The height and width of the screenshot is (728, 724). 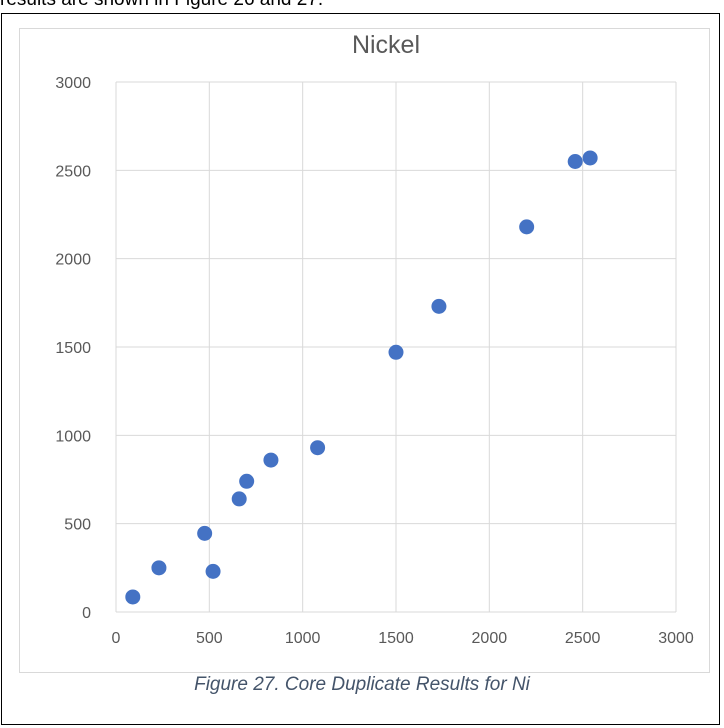 I want to click on y-axis-ticks: 0 500 1000 1500 2000 2500 3000, so click(x=73, y=348).